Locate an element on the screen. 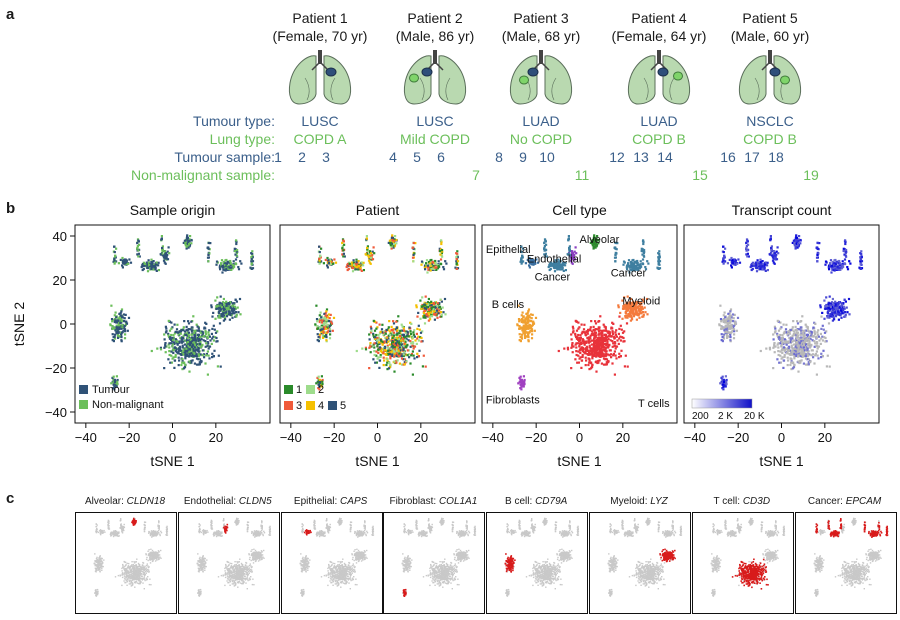 The width and height of the screenshot is (900, 620). x-tick-label: −40 is located at coordinates (291, 437).